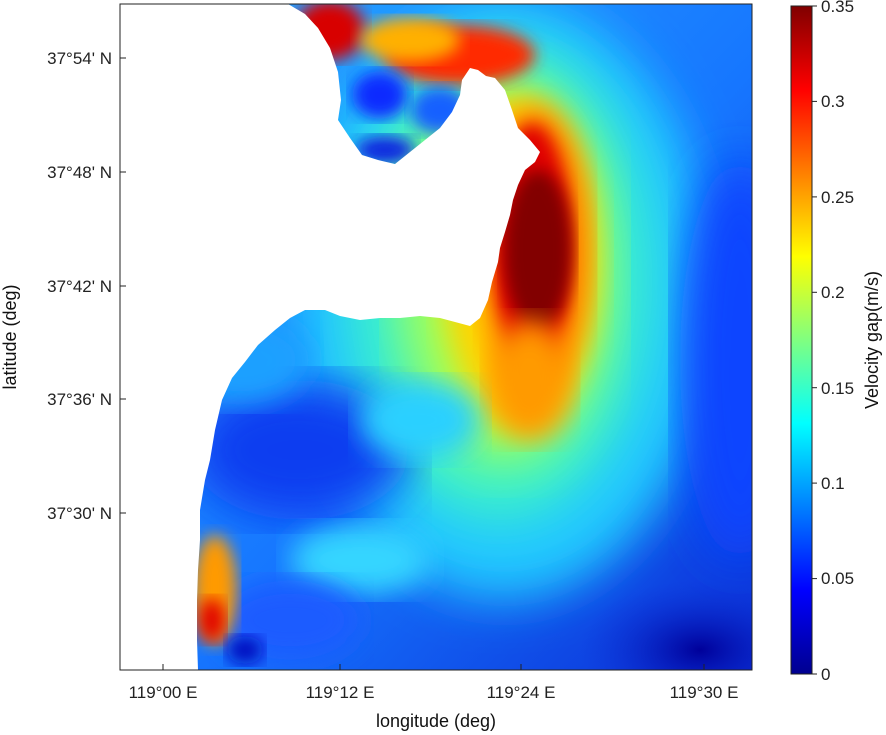  Describe the element at coordinates (79, 513) in the screenshot. I see `y-tick-label: 37°30' N` at that location.